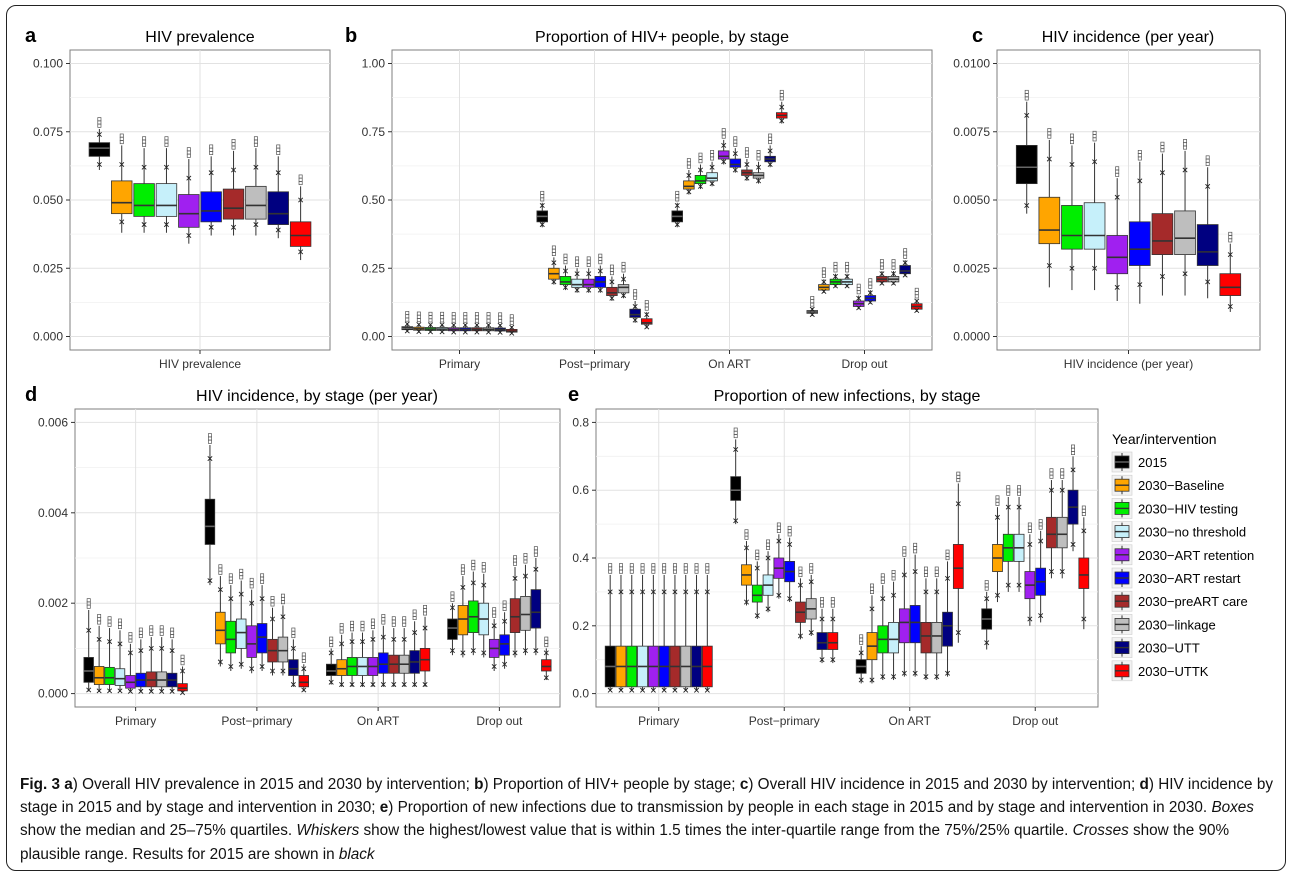 Image resolution: width=1292 pixels, height=877 pixels. What do you see at coordinates (910, 721) in the screenshot?
I see `x-tick-label: On ART` at bounding box center [910, 721].